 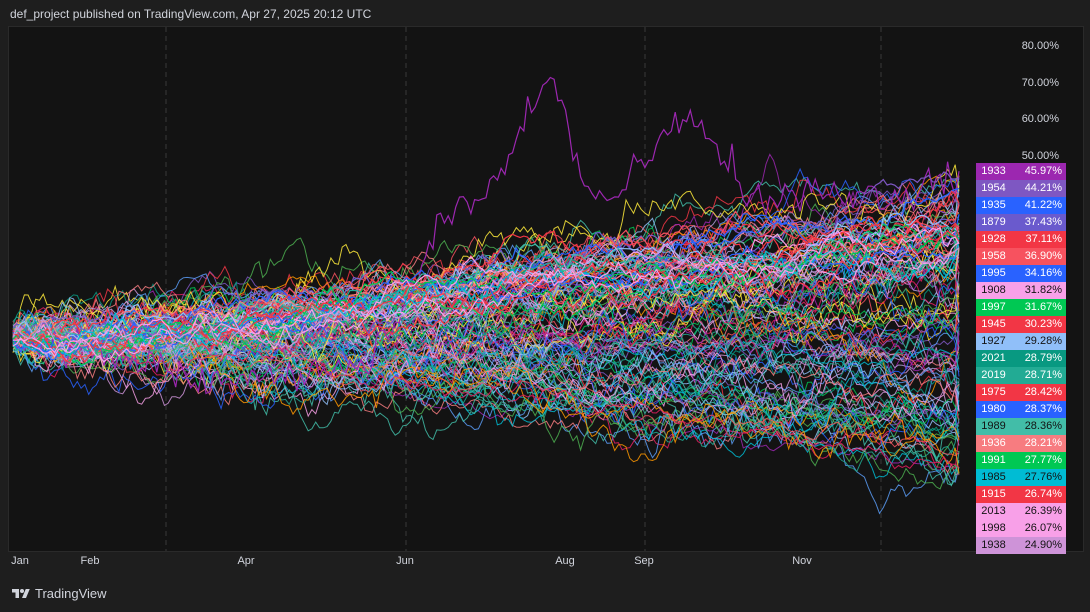 What do you see at coordinates (1043, 290) in the screenshot?
I see `legend-value: 31.82%` at bounding box center [1043, 290].